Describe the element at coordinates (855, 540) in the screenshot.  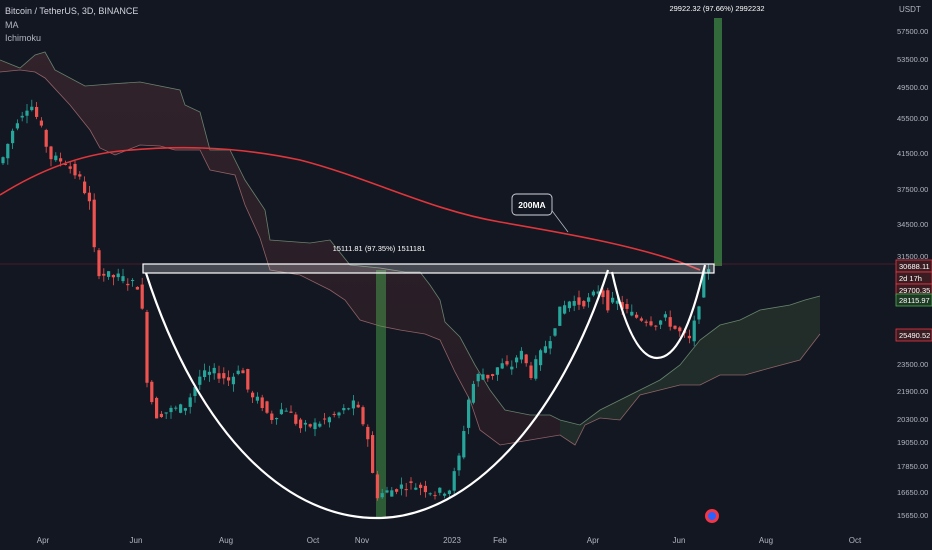
I see `x-tick-label-10: Oct` at that location.